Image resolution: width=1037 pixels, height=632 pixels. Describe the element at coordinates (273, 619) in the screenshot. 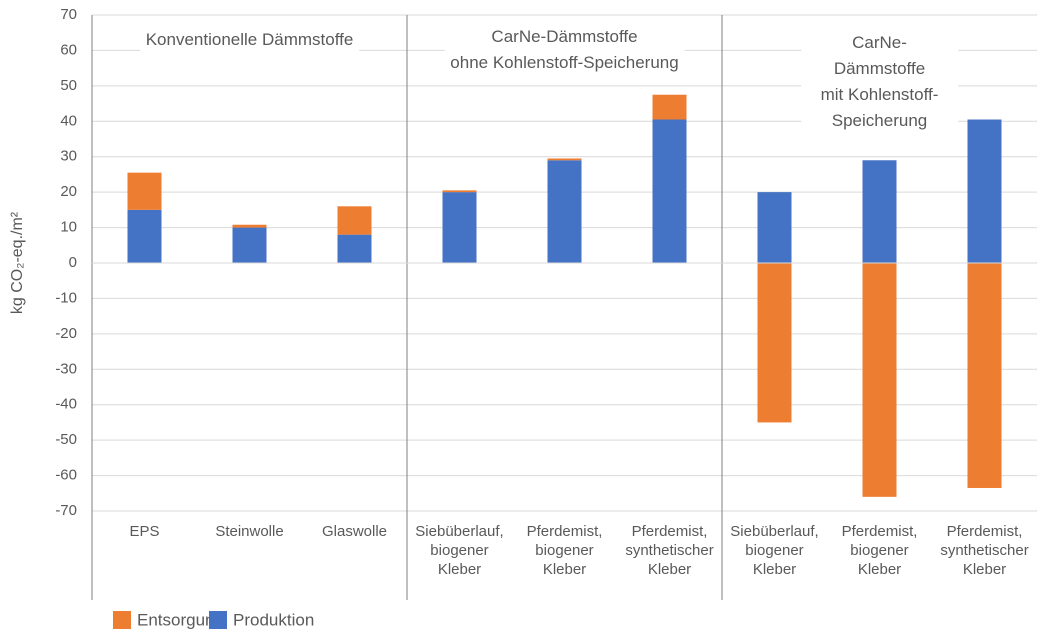

I see `legend-label: Produktion` at that location.